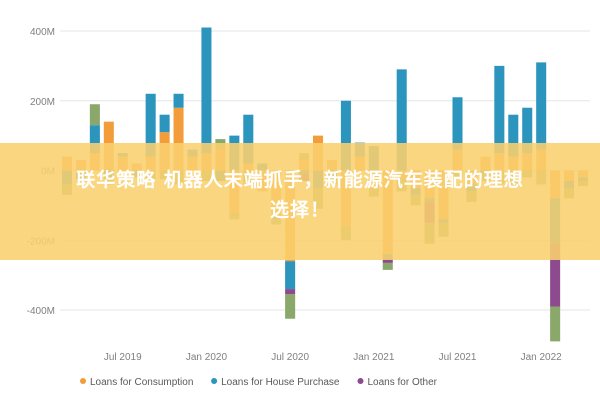  What do you see at coordinates (280, 382) in the screenshot?
I see `legend-label: Loans for House Purchase` at bounding box center [280, 382].